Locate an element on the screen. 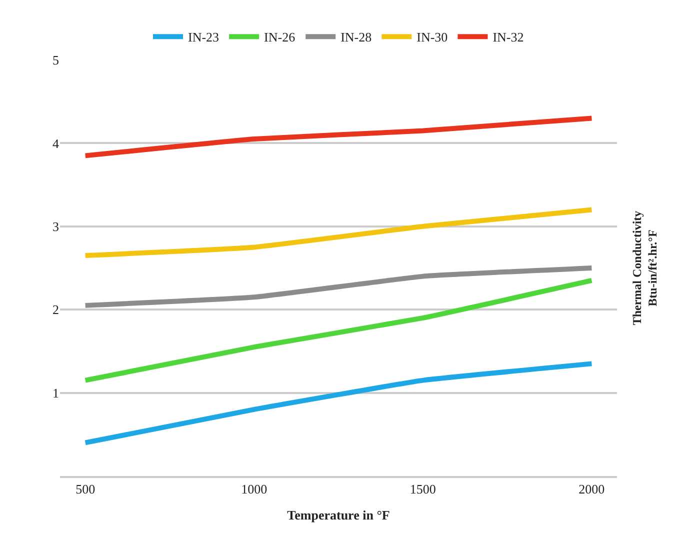 The width and height of the screenshot is (697, 556). y-axis-title: Thermal Conductivity Btu-in/ft².hr.°F is located at coordinates (645, 268).